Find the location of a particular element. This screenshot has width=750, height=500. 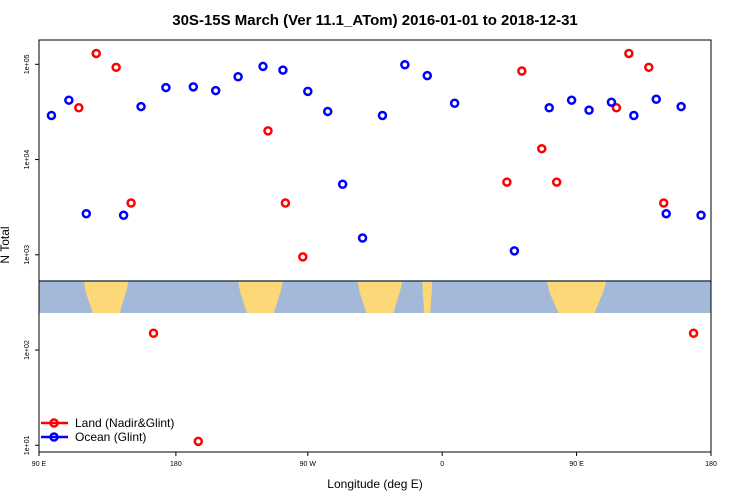

x-axis-label: Longitude (deg E) is located at coordinates (374, 484).